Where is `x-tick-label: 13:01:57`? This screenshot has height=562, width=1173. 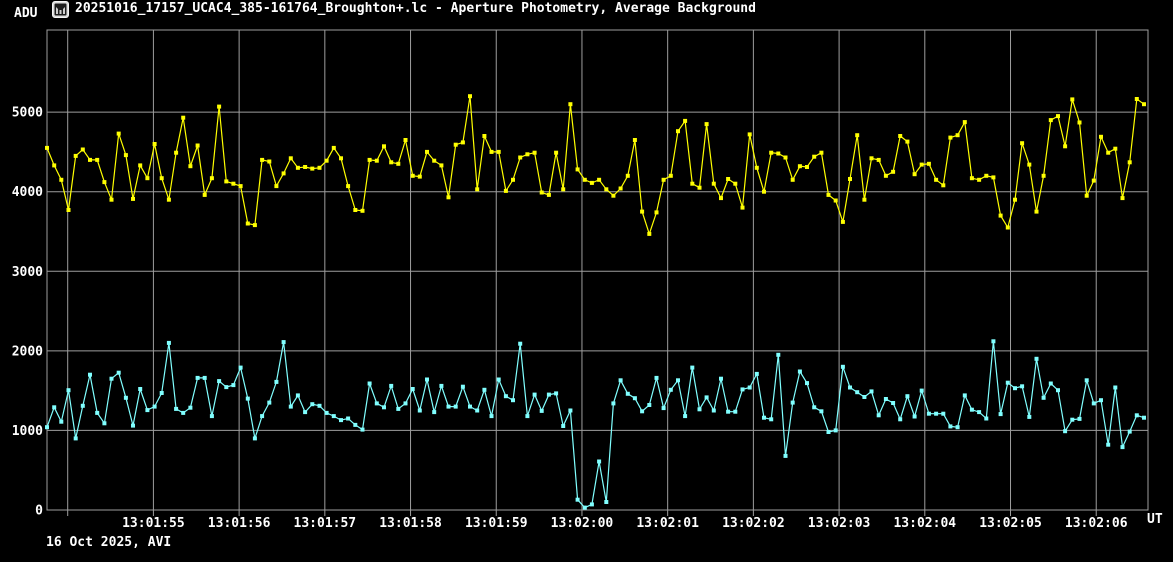
x-tick-label: 13:01:57 is located at coordinates (325, 523).